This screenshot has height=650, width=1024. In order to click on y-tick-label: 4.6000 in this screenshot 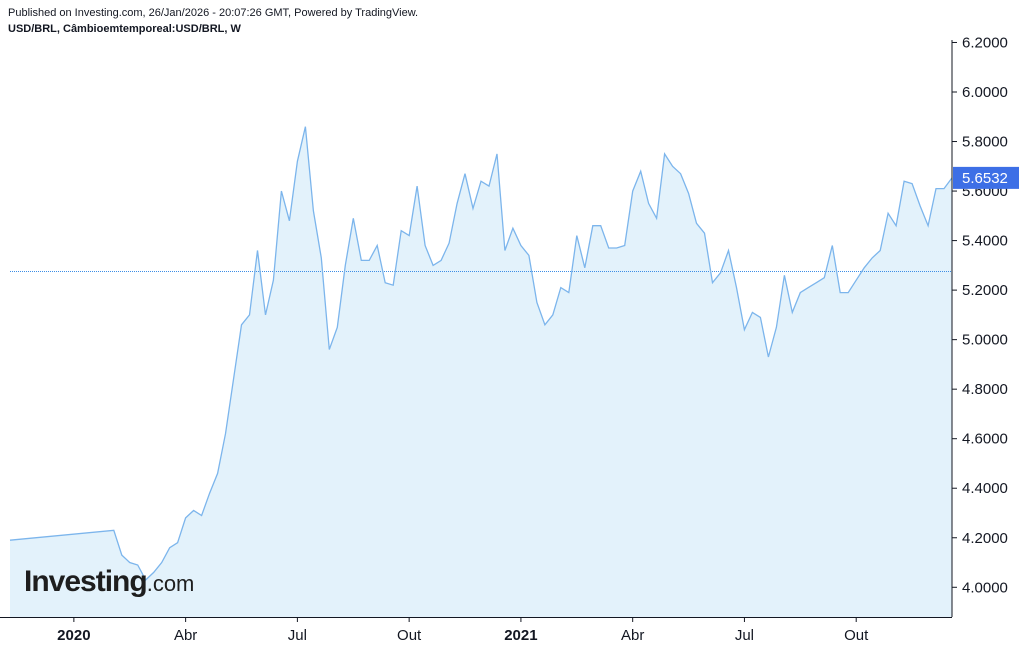, I will do `click(985, 439)`.